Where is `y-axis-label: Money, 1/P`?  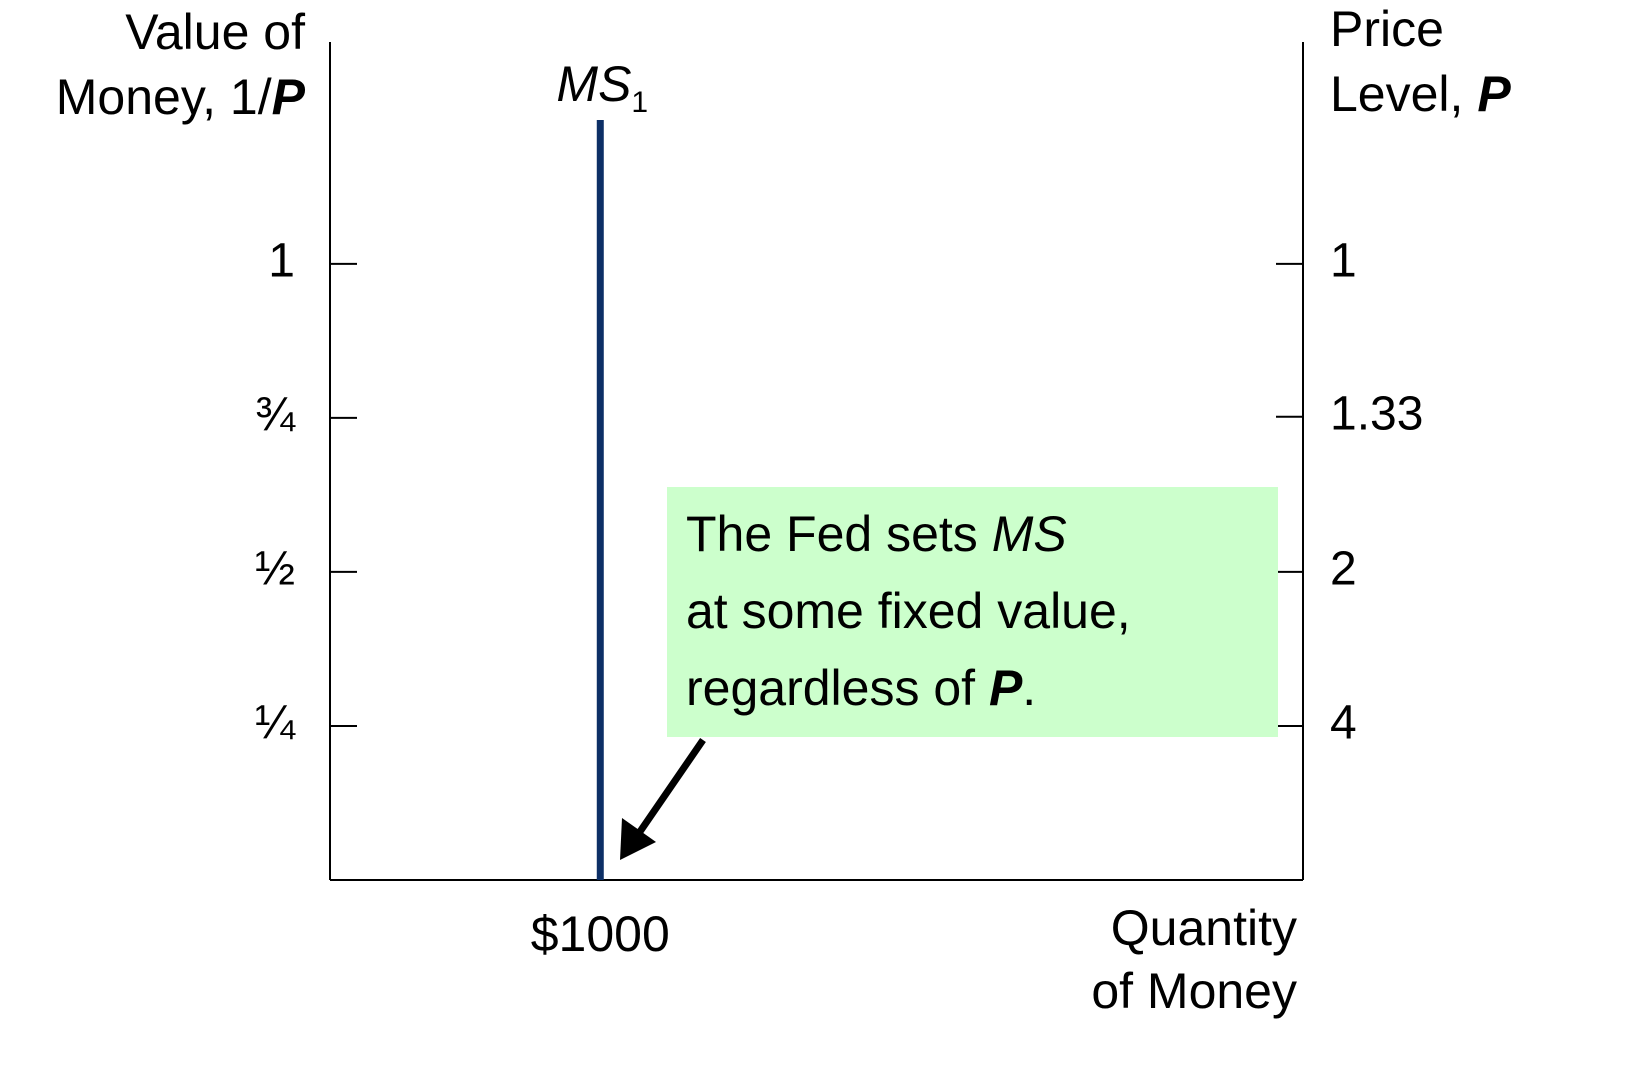 y-axis-label: Money, 1/P is located at coordinates (181, 97).